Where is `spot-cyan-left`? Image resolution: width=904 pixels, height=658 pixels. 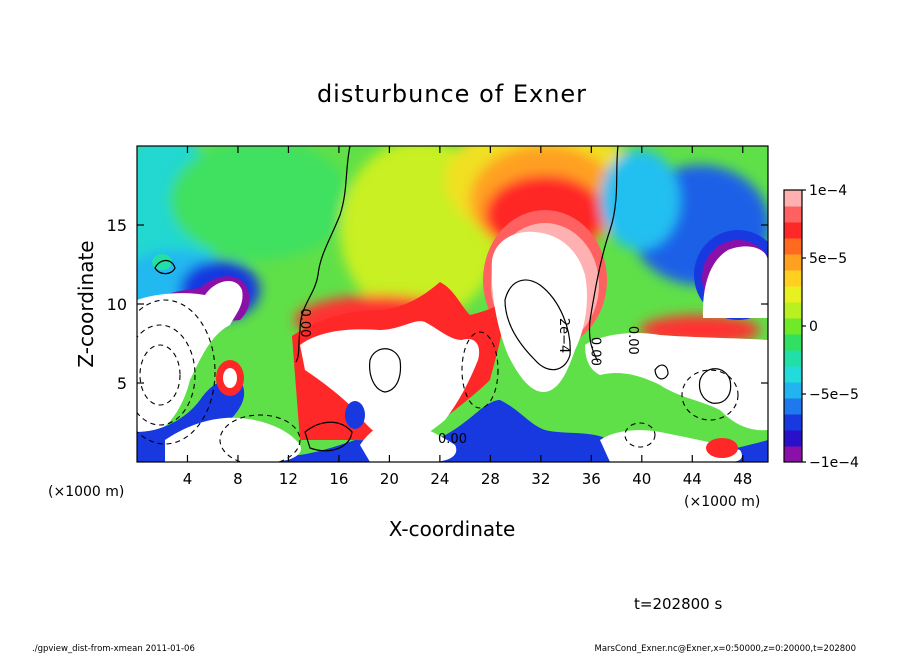 spot-cyan-left is located at coordinates (162, 262).